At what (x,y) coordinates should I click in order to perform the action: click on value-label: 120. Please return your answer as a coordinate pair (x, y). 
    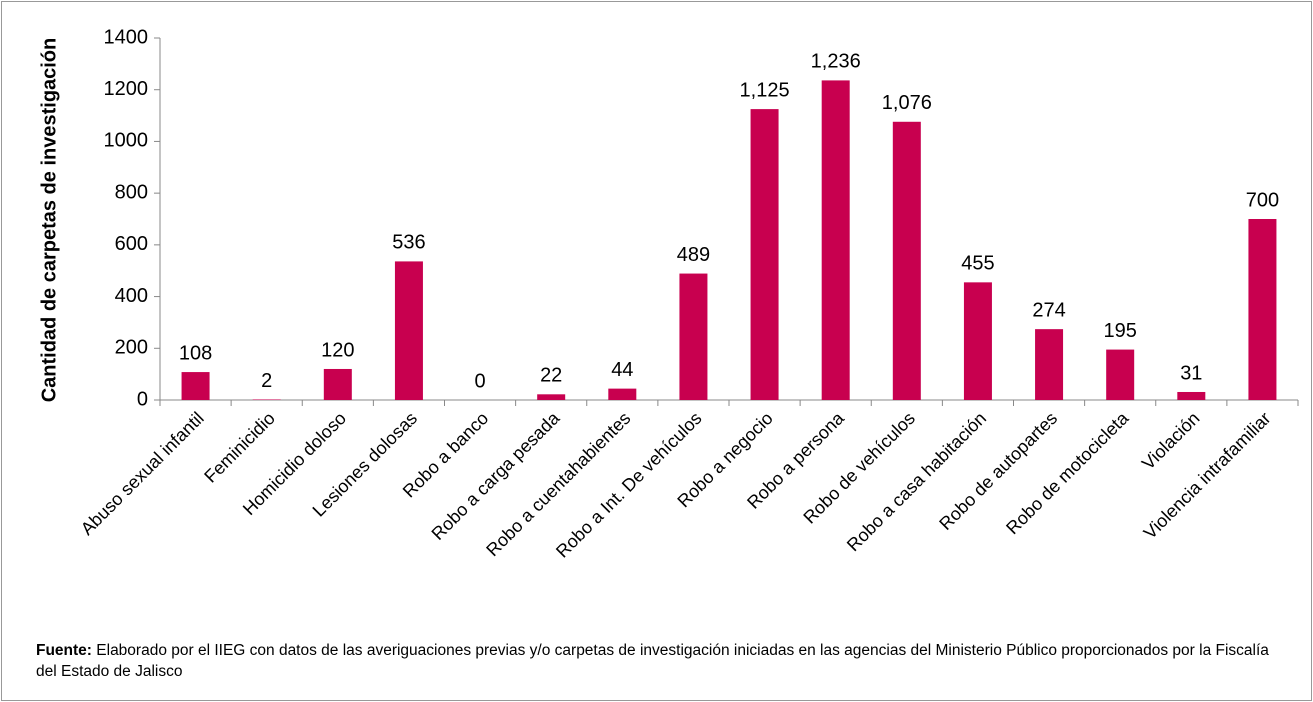
    Looking at the image, I should click on (337, 350).